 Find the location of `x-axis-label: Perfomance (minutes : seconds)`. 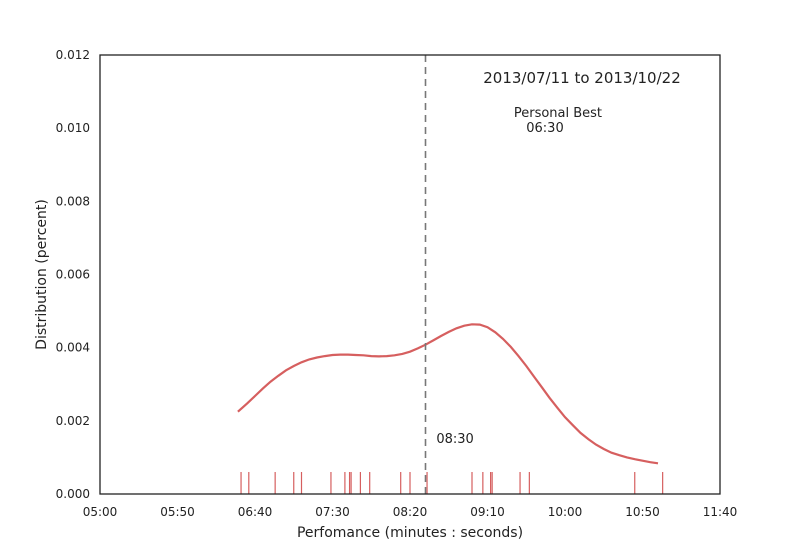

x-axis-label: Perfomance (minutes : seconds) is located at coordinates (410, 533).